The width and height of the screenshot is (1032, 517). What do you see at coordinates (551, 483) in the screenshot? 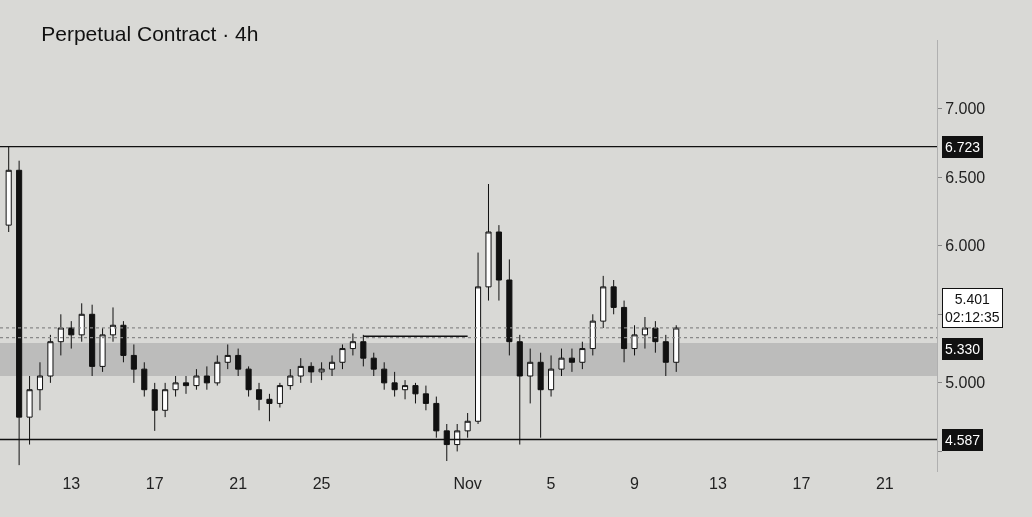
I see `x-tick-label: 5` at bounding box center [551, 483].